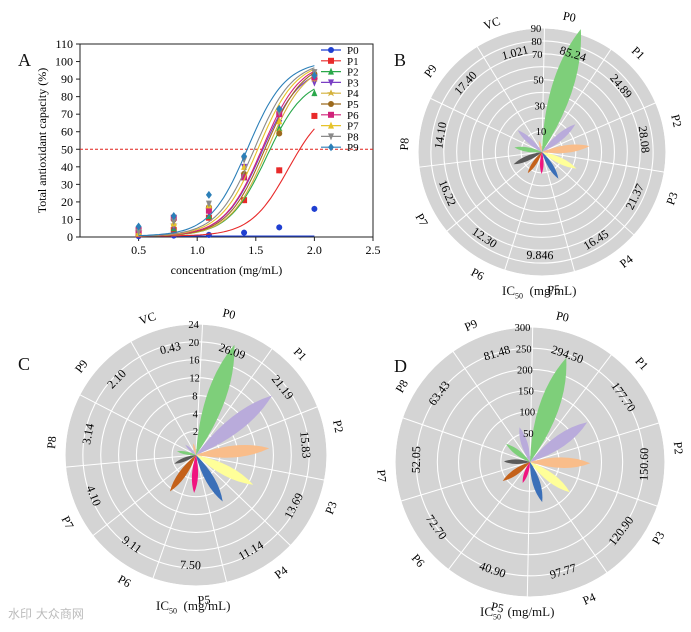 The width and height of the screenshot is (691, 632). Describe the element at coordinates (492, 23) in the screenshot. I see `category-label: VC` at that location.